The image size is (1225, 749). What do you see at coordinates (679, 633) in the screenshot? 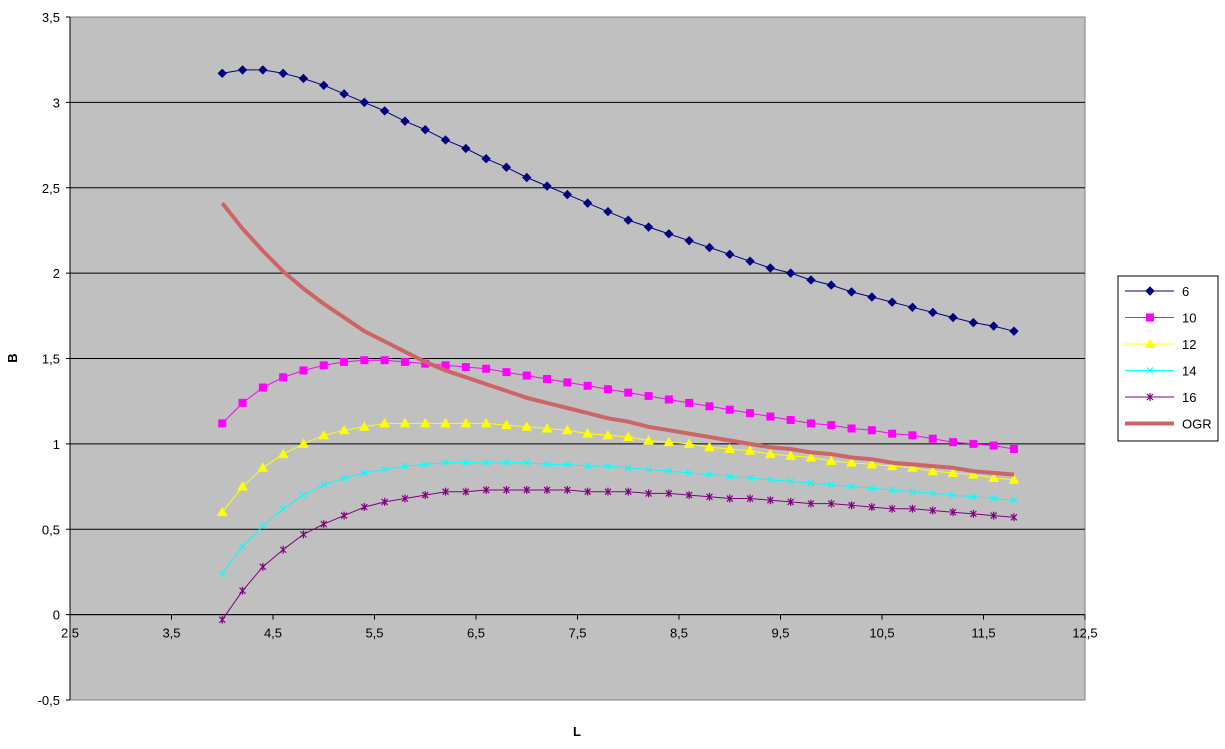
I see `x-tick-label: 8,5` at bounding box center [679, 633].